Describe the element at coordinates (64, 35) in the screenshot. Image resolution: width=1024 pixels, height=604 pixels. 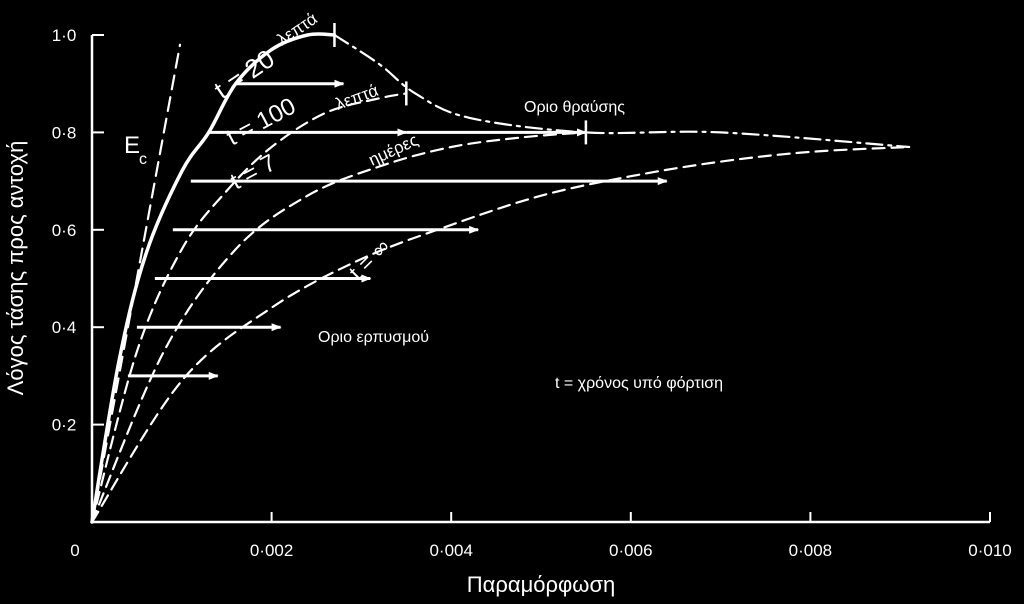
I see `y-tick-label: 1·0` at that location.